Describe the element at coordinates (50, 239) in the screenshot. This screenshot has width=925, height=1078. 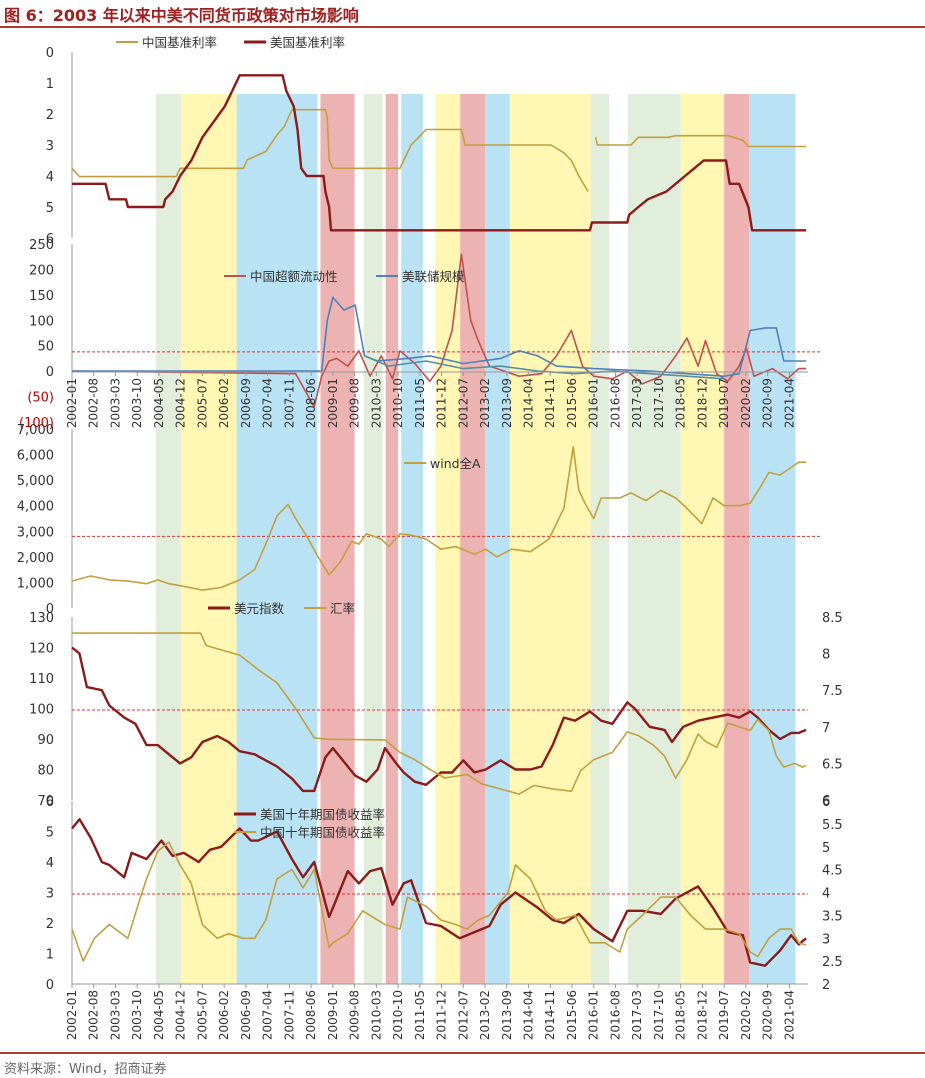
I see `rates-ytick: 6` at that location.